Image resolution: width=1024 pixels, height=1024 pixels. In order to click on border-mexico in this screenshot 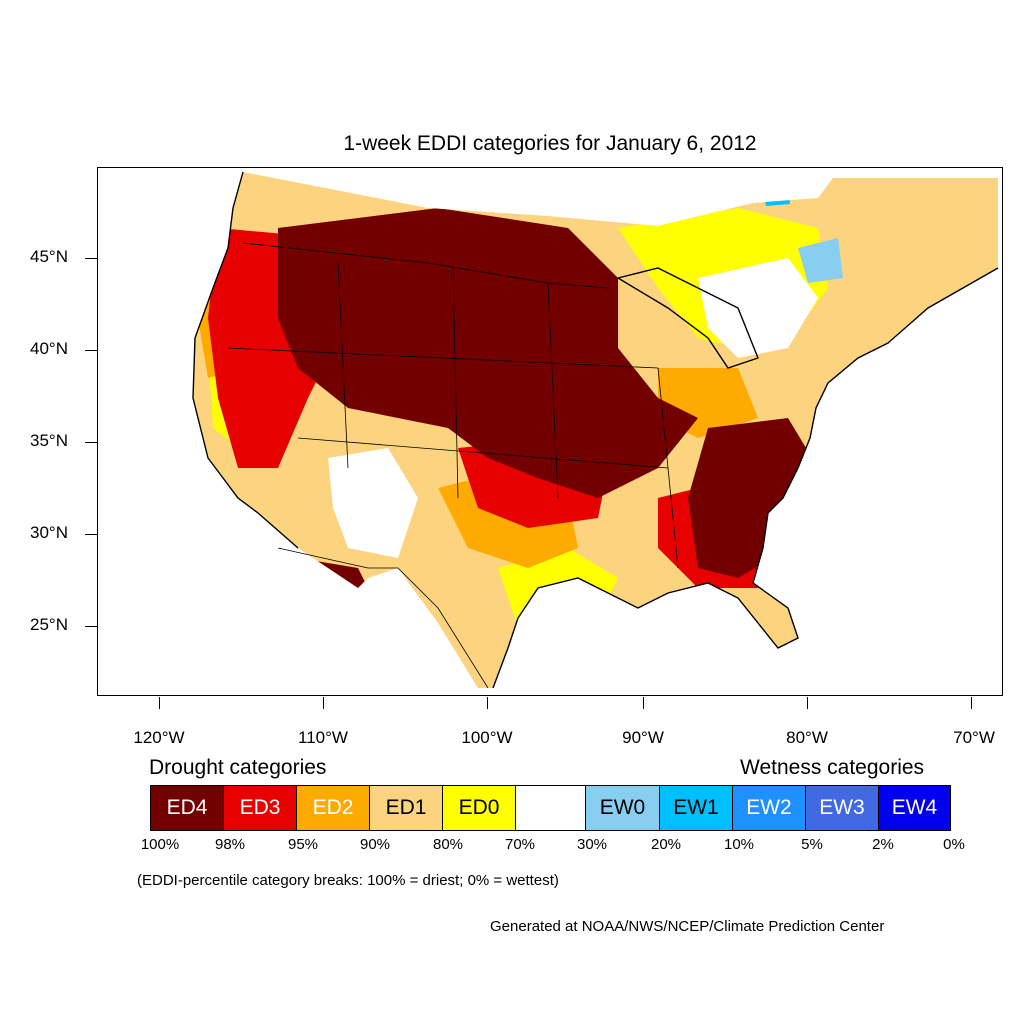, I will do `click(383, 618)`.